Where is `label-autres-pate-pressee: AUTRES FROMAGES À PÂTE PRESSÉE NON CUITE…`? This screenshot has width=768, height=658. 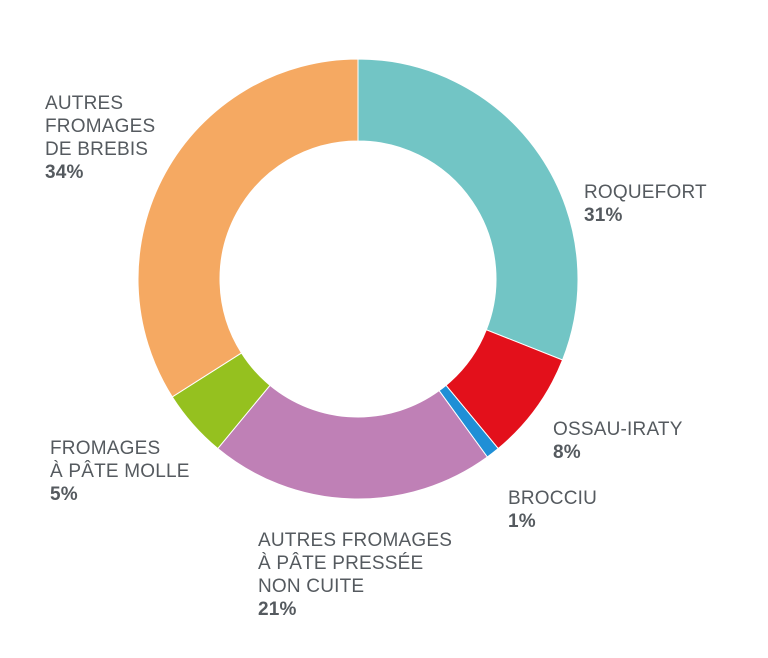
label-autres-pate-pressee: AUTRES FROMAGES À PÂTE PRESSÉE NON CUITE… is located at coordinates (355, 575).